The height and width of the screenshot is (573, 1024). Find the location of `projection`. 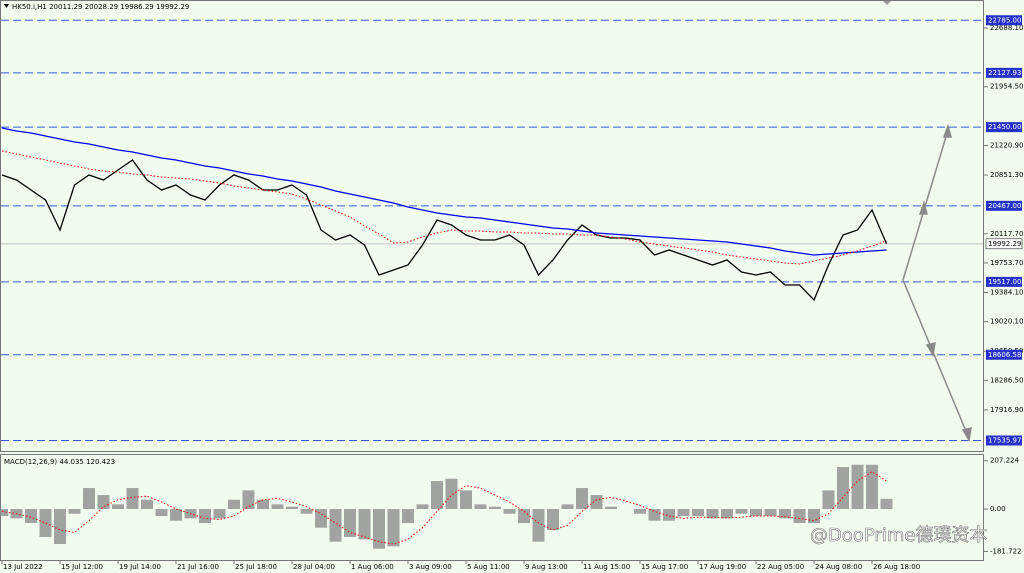

projection is located at coordinates (937, 283).